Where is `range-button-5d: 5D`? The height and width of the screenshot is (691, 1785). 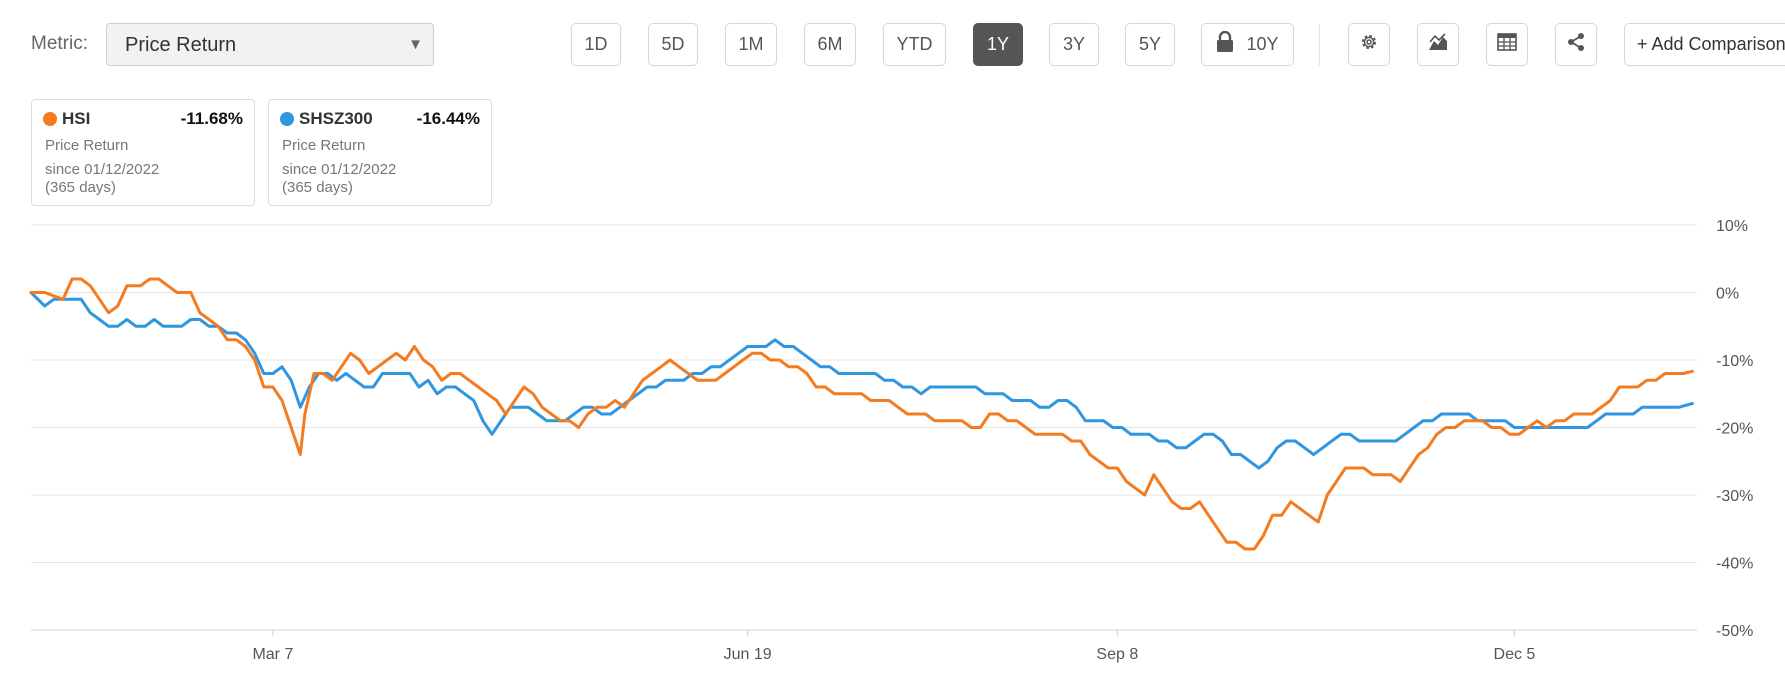
range-button-5d: 5D is located at coordinates (673, 44).